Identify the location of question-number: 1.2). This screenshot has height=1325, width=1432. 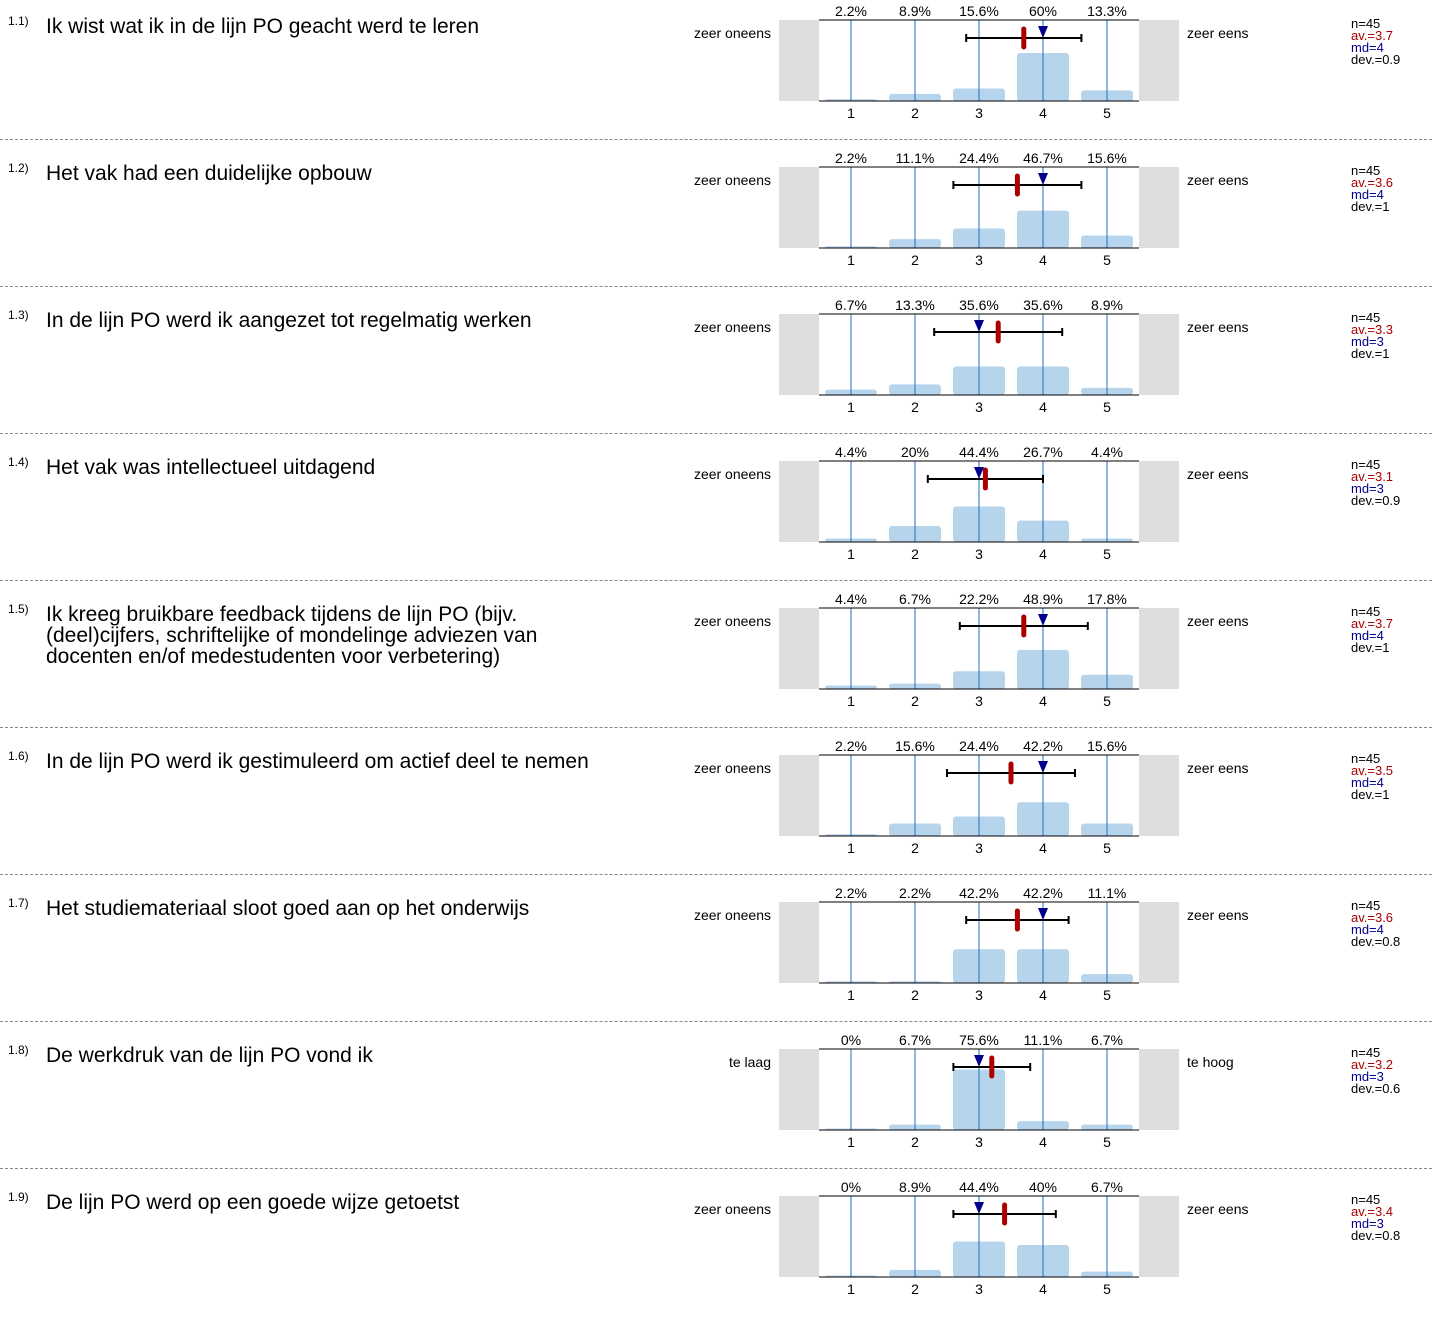
(18, 168).